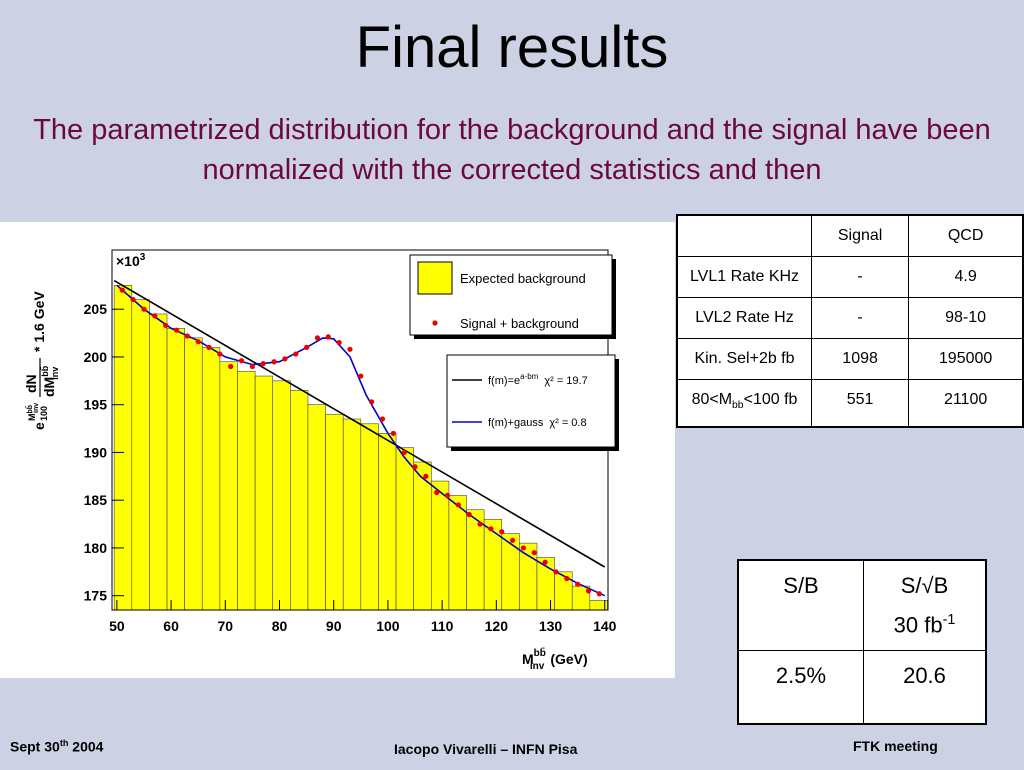  I want to click on y-label-part: M, so click(32, 418).